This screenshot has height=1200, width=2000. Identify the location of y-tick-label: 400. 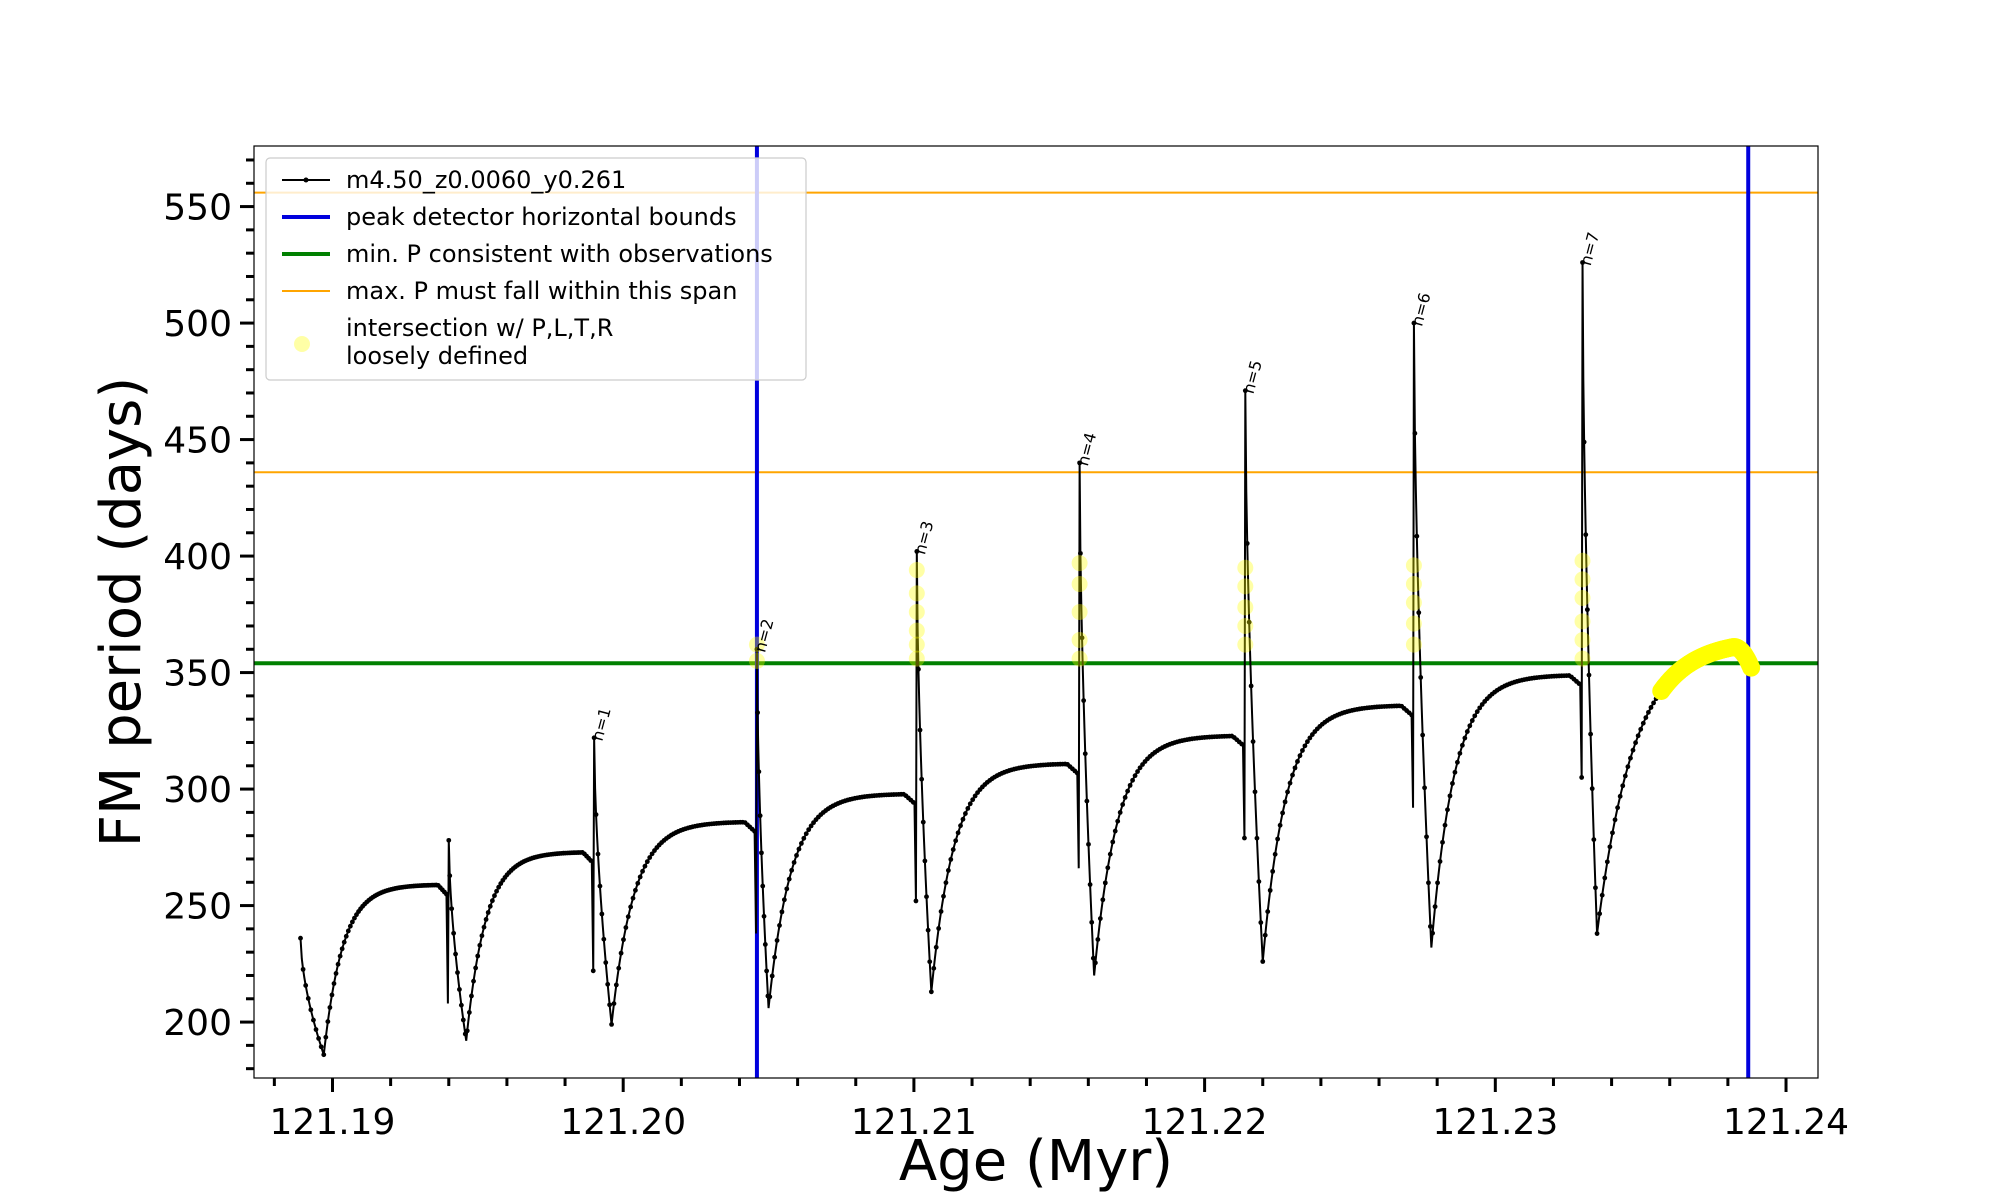
(197, 557).